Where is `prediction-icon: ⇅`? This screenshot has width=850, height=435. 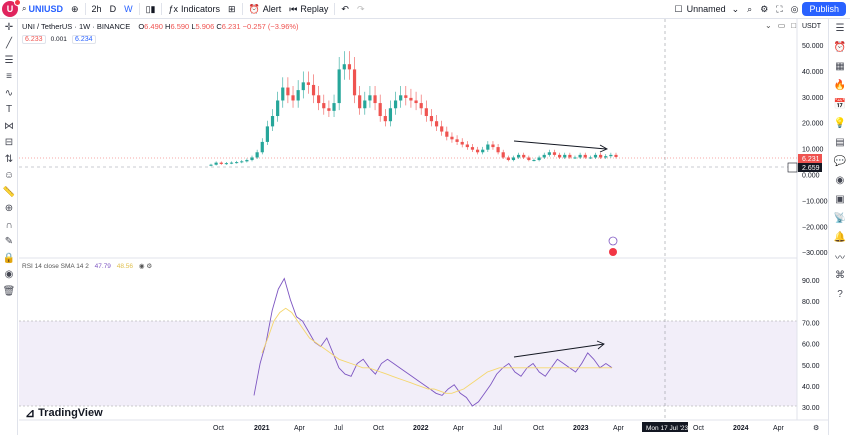 prediction-icon: ⇅ is located at coordinates (9, 159).